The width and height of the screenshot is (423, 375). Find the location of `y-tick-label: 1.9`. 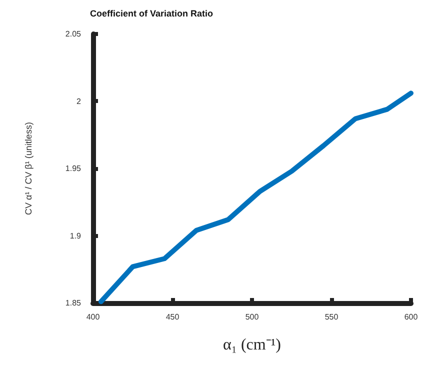

y-tick-label: 1.9 is located at coordinates (76, 235).